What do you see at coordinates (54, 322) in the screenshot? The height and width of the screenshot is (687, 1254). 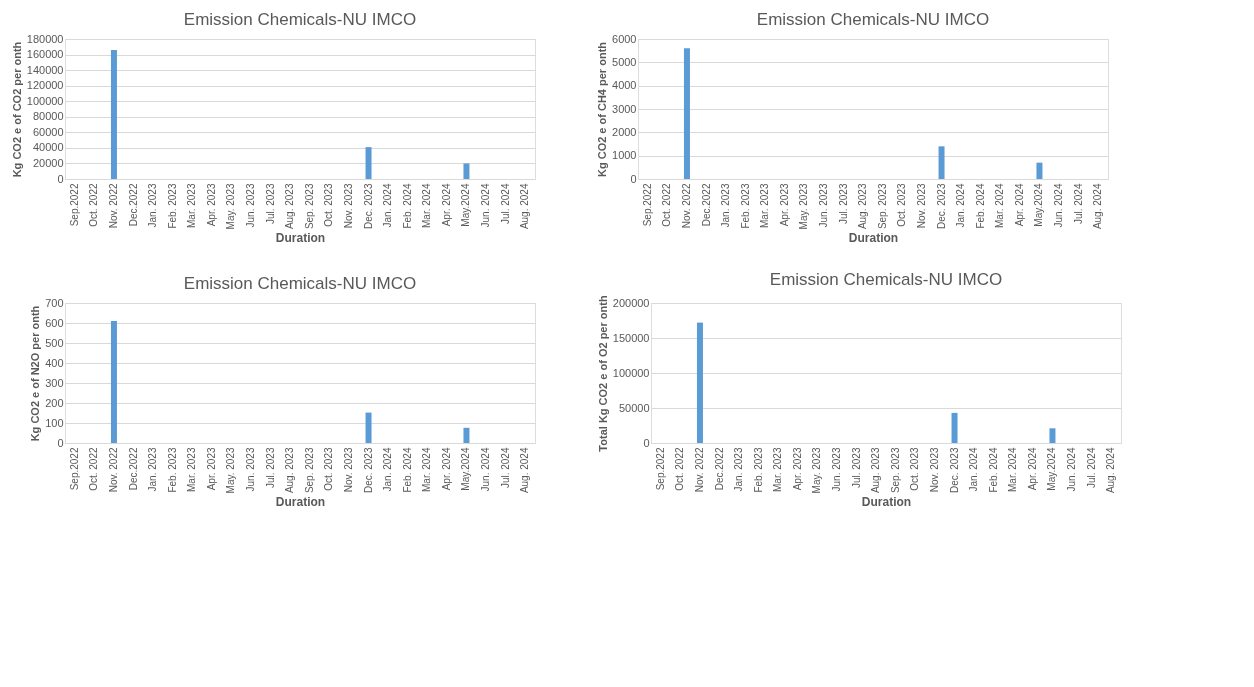 I see `y-tick-label: 600` at bounding box center [54, 322].